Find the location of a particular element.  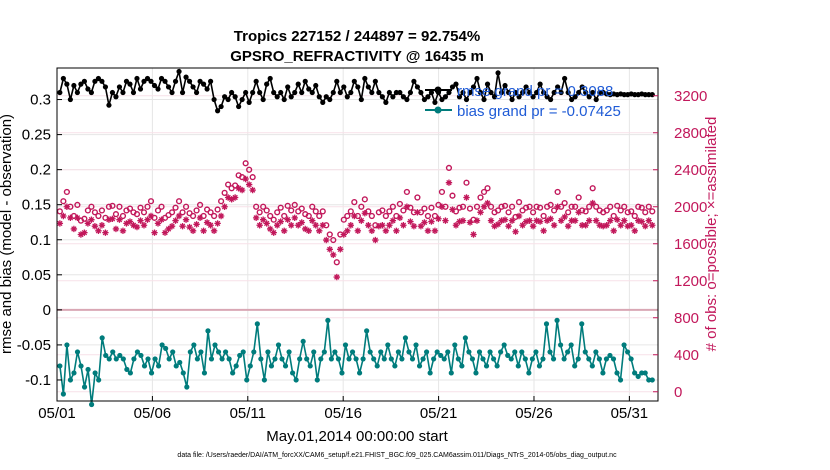

y-tick-label-6: 0.2 is located at coordinates (40, 170).